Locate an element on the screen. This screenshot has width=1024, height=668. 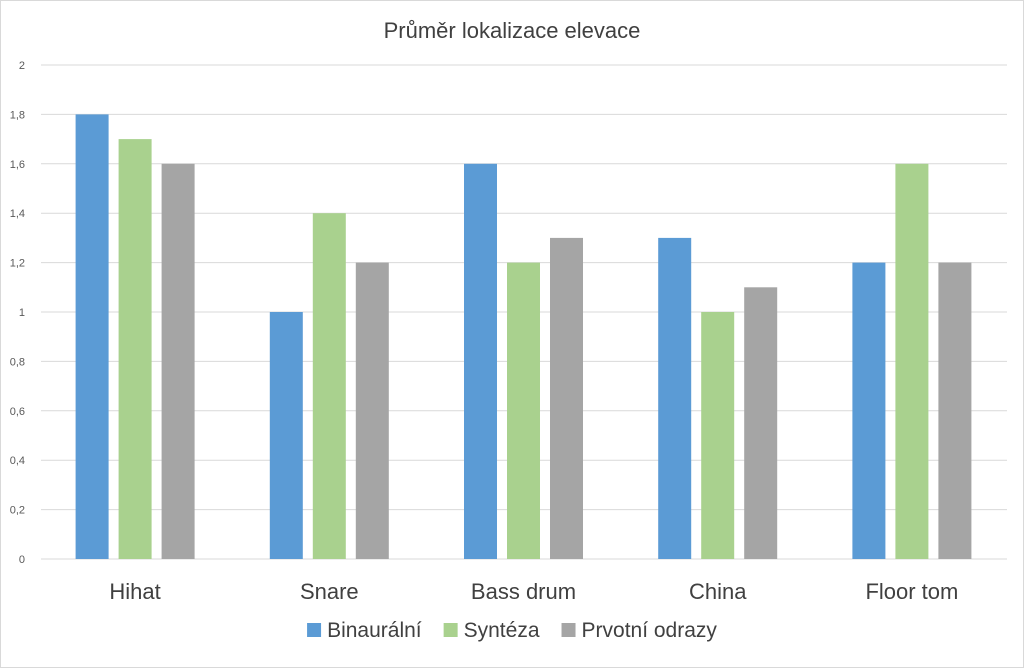
y-tick-label: 1,8 is located at coordinates (17, 115).